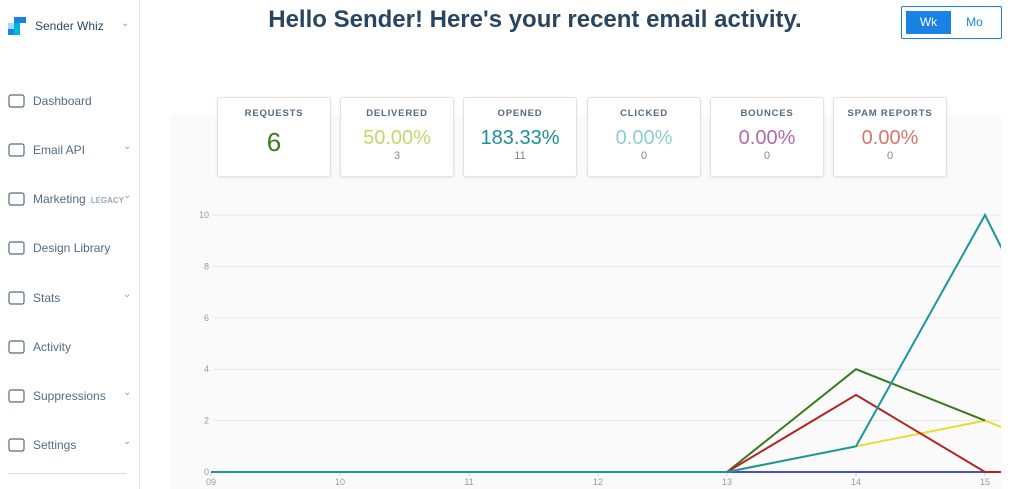  Describe the element at coordinates (206, 369) in the screenshot. I see `y-tick-label: 4` at that location.